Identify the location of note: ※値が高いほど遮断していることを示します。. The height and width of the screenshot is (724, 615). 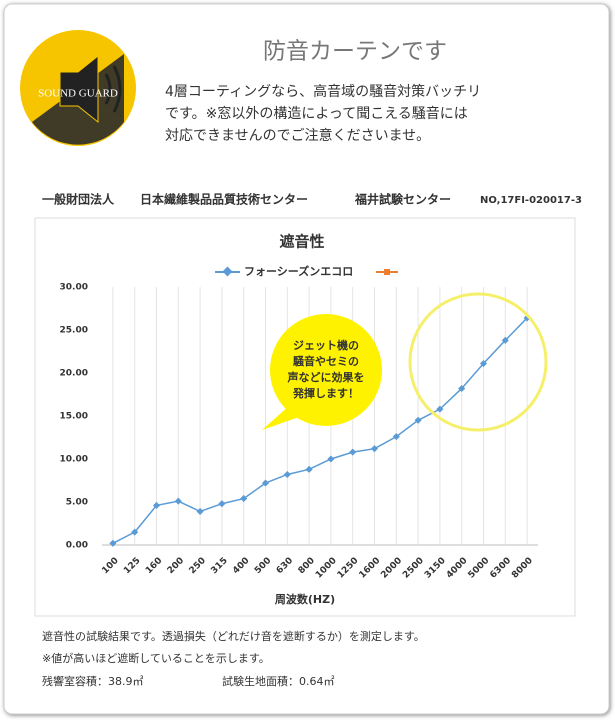
(156, 658).